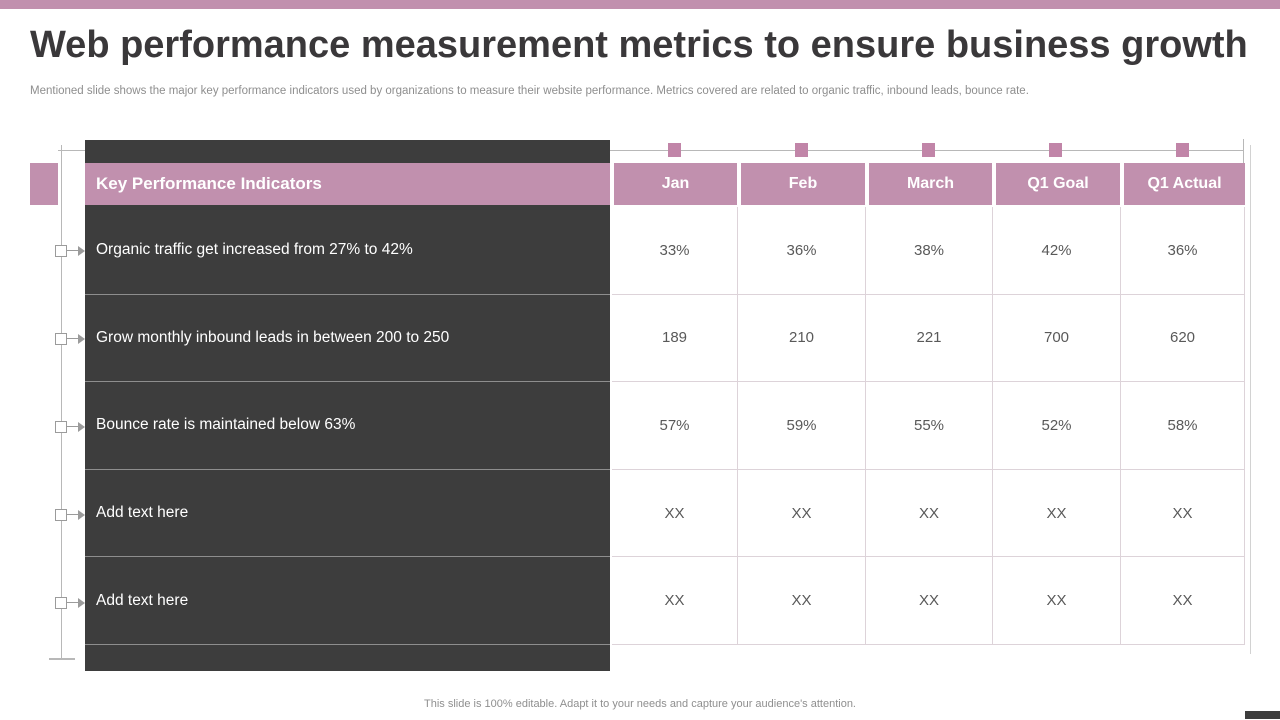 This screenshot has height=720, width=1280. What do you see at coordinates (929, 426) in the screenshot?
I see `cell-march: 55%` at bounding box center [929, 426].